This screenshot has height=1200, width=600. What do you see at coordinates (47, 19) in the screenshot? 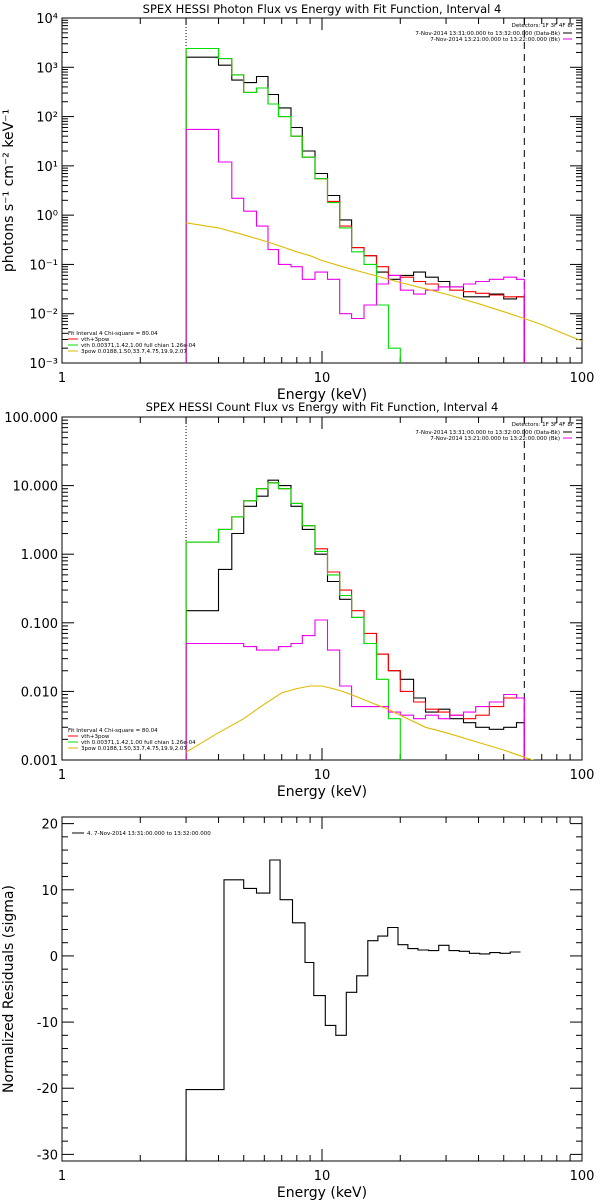
I see `y-tick-label: 10⁴` at bounding box center [47, 19].